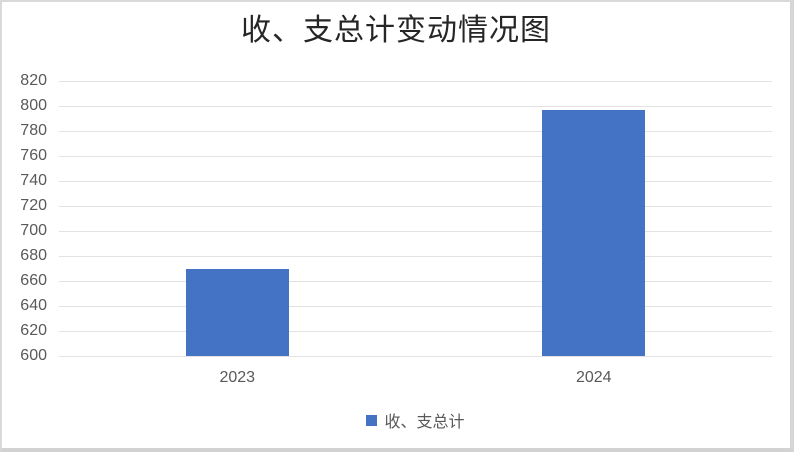  What do you see at coordinates (33, 80) in the screenshot?
I see `y-axis-tick-label: 820` at bounding box center [33, 80].